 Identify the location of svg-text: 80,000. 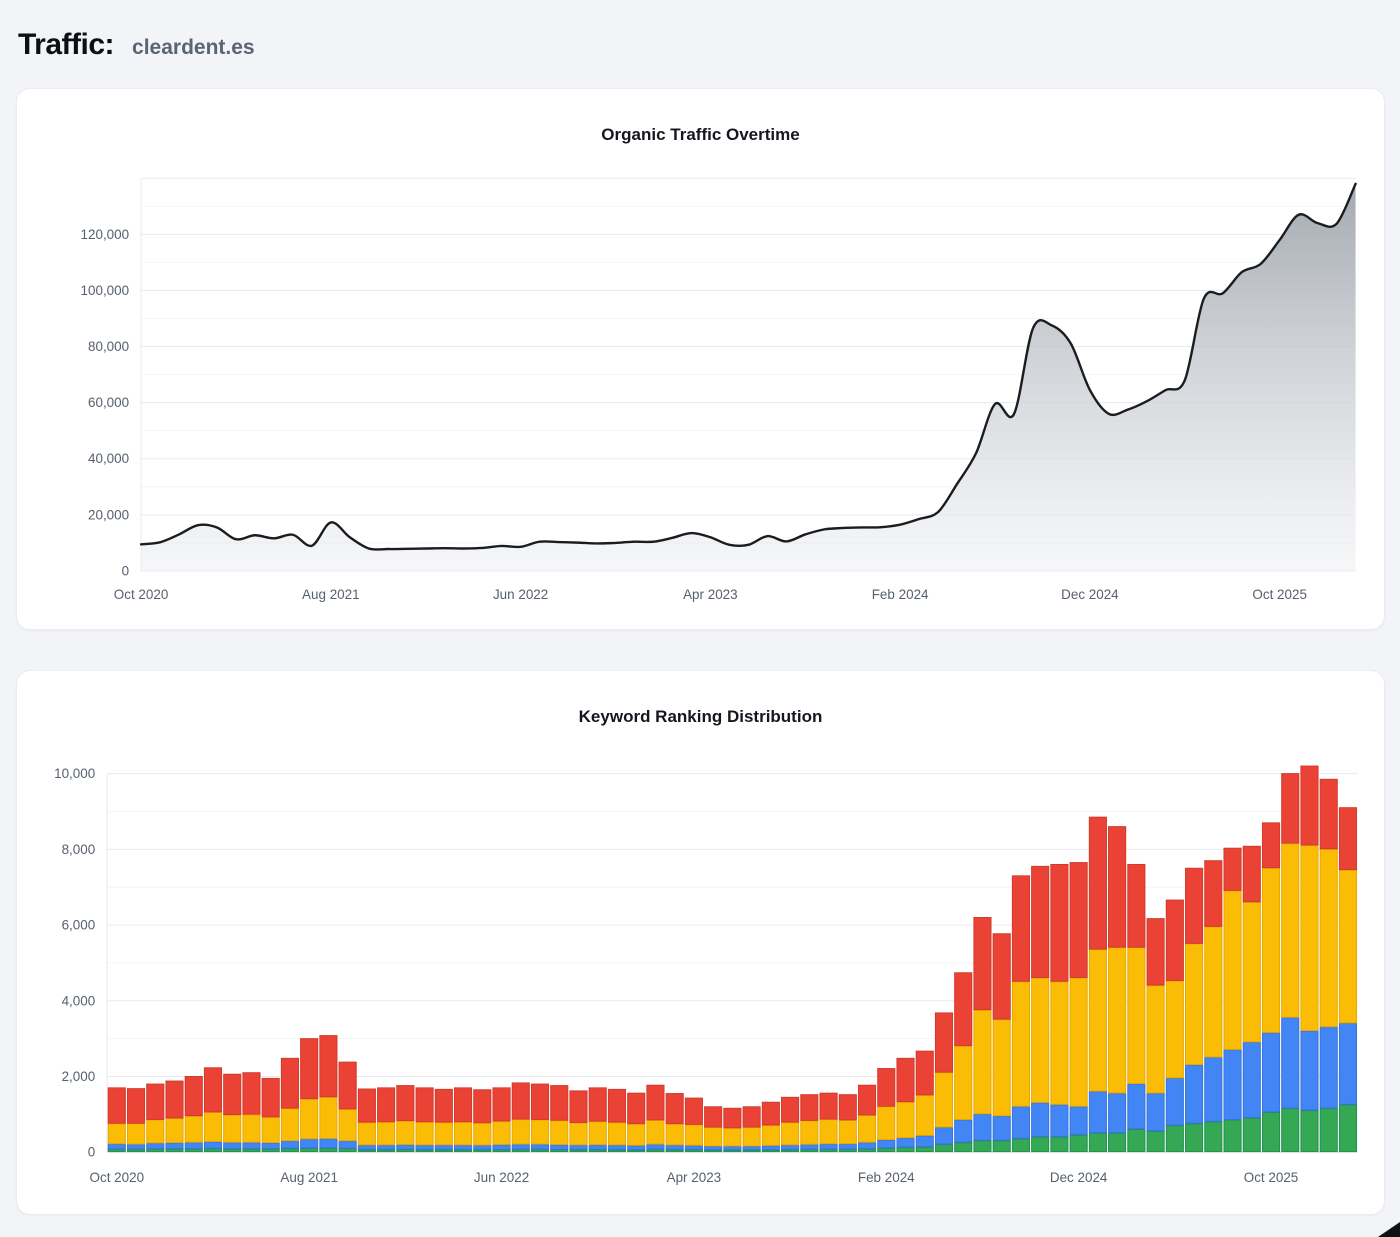
(108, 346).